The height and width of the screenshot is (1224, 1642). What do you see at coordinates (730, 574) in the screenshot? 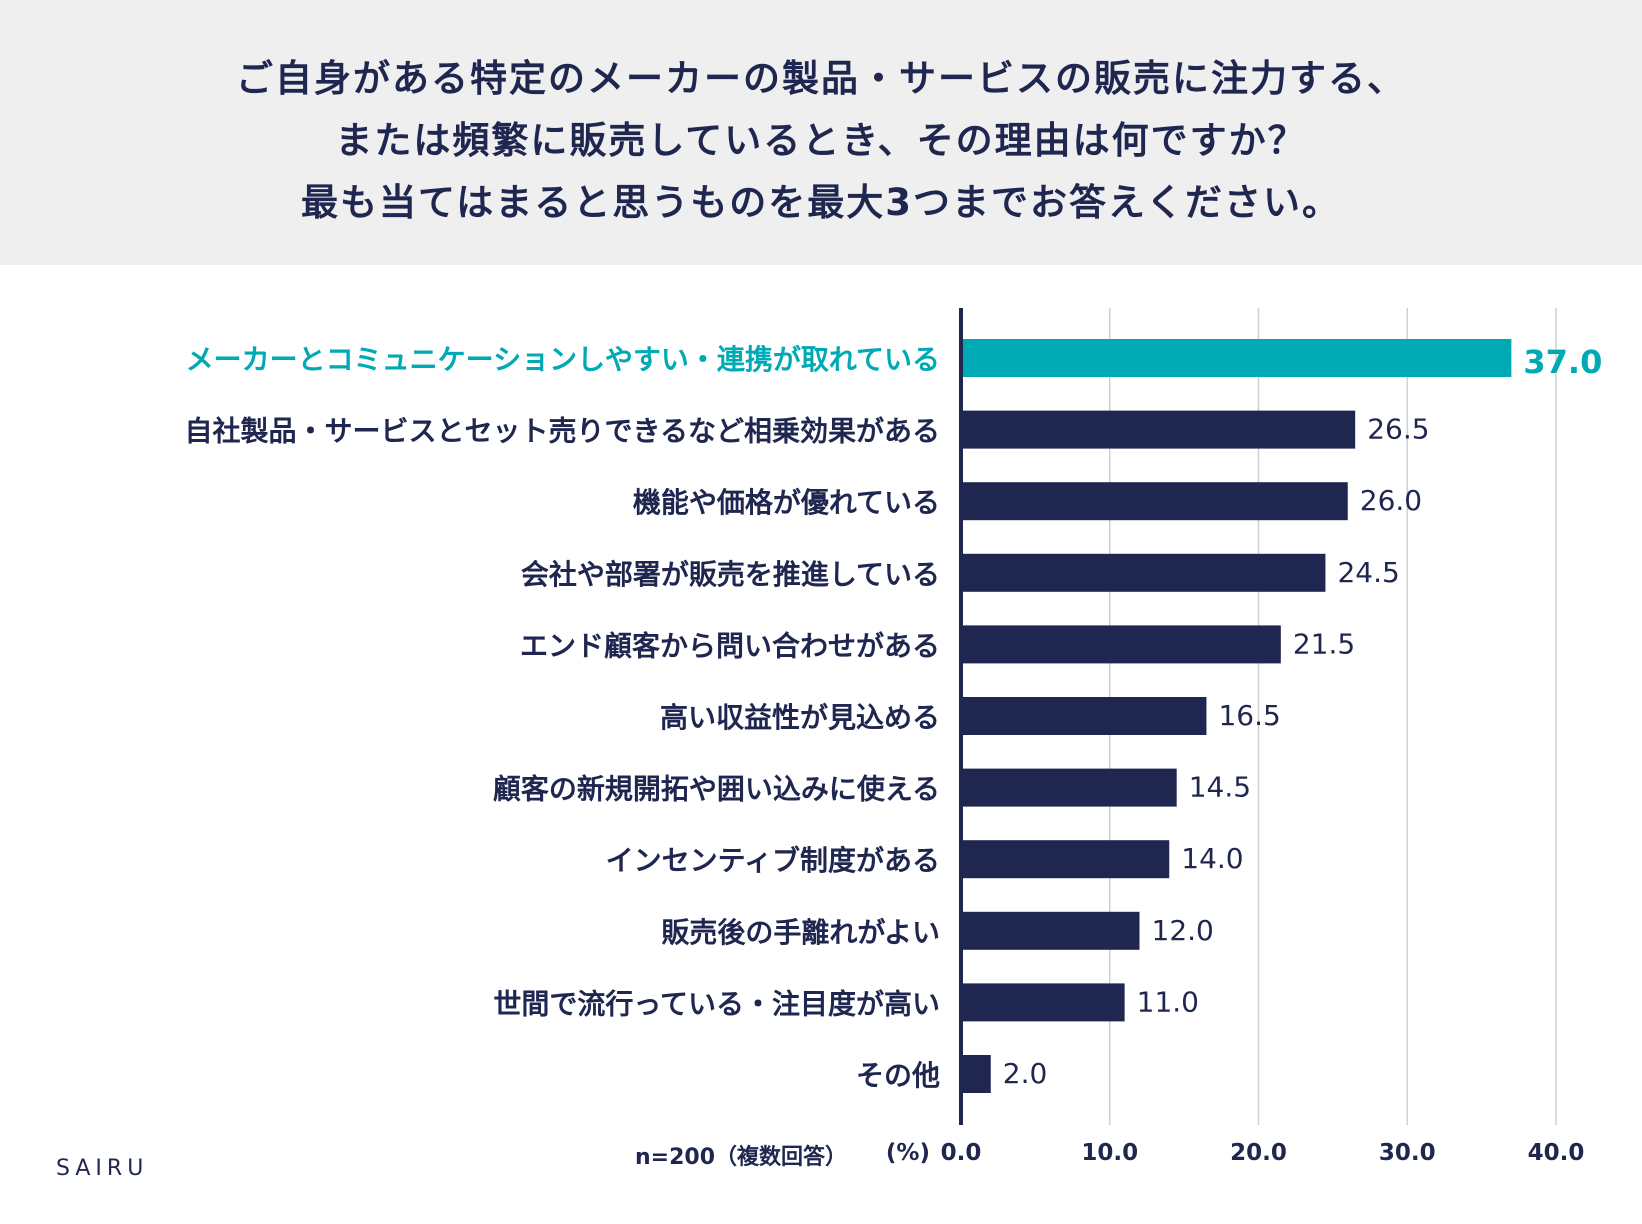
I see `category-label-3: 会社や部署が販売を推進している` at bounding box center [730, 574].